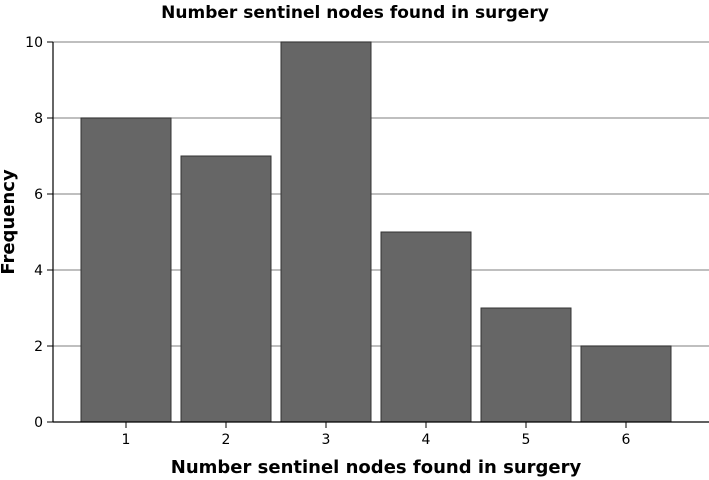 The width and height of the screenshot is (709, 480). I want to click on x-tick-label: 1, so click(126, 440).